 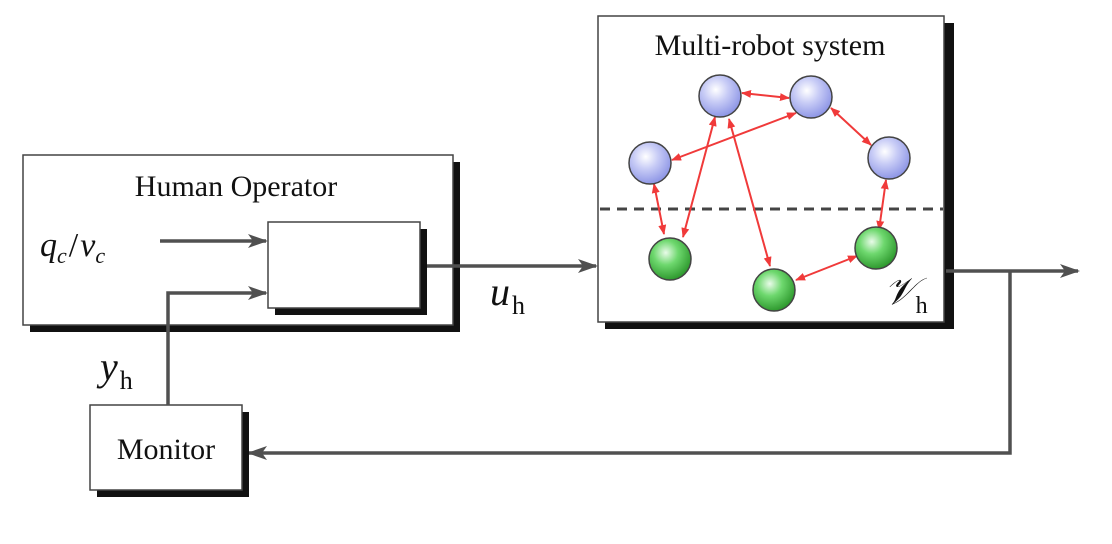 I want to click on operator-inner-block, so click(x=347, y=268).